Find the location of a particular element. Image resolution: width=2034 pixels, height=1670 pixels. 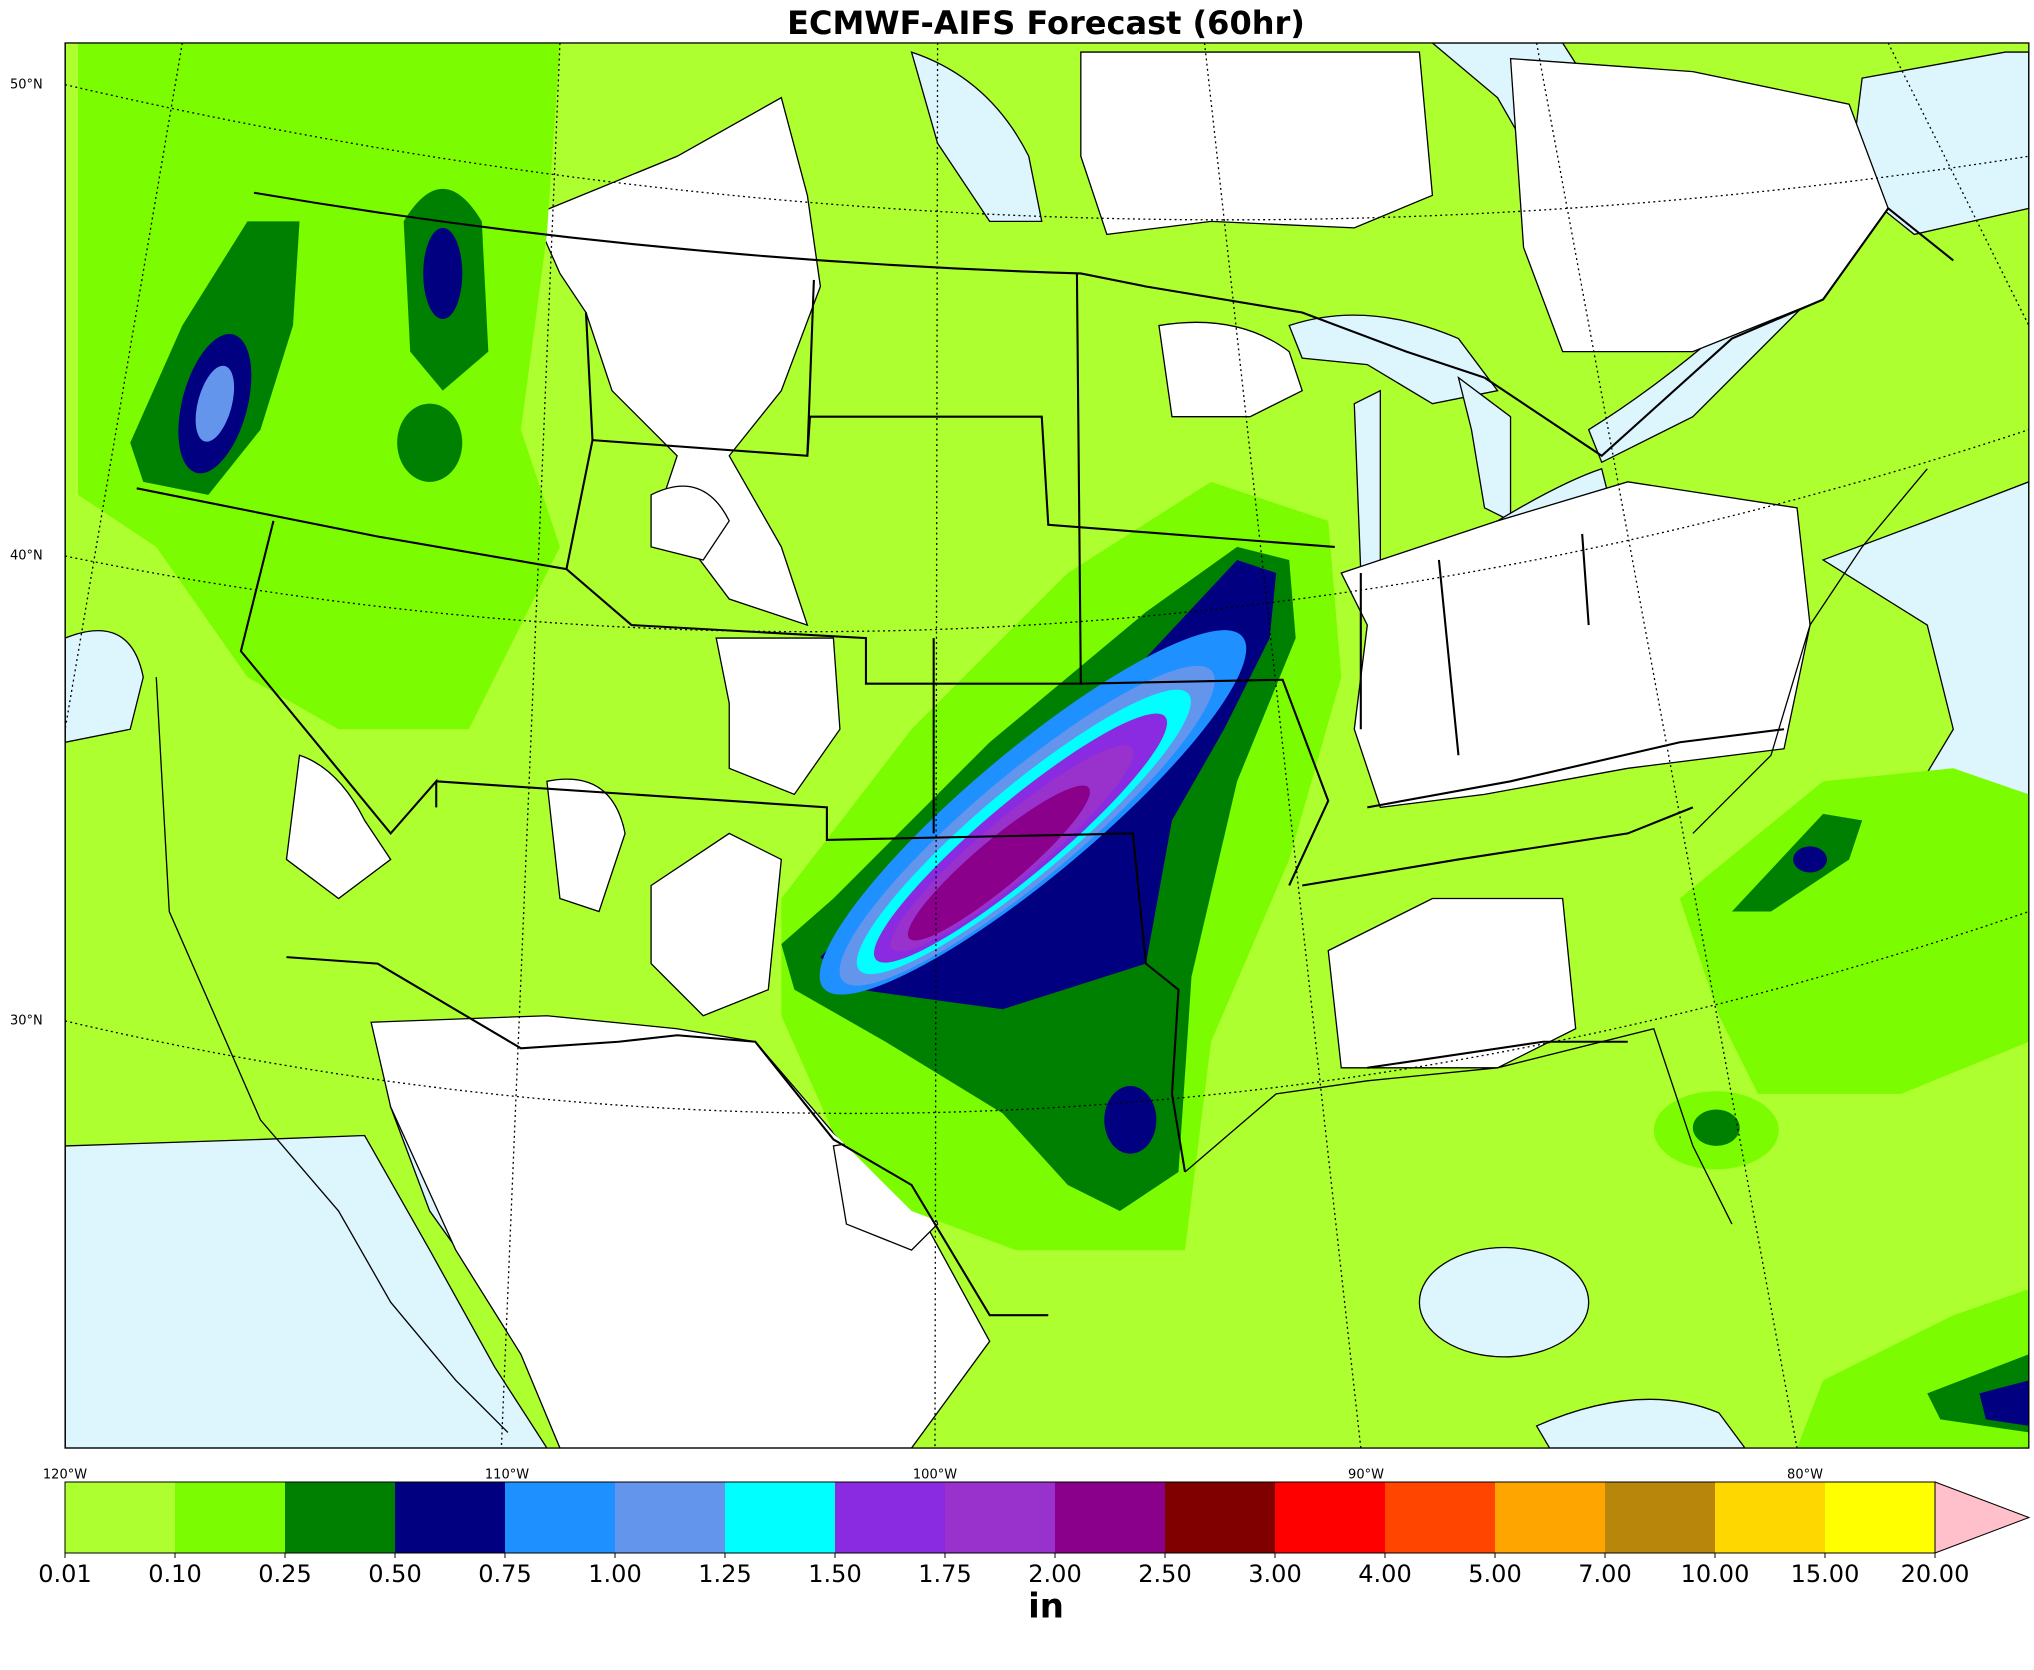

lon-label: 100°W is located at coordinates (935, 1475).